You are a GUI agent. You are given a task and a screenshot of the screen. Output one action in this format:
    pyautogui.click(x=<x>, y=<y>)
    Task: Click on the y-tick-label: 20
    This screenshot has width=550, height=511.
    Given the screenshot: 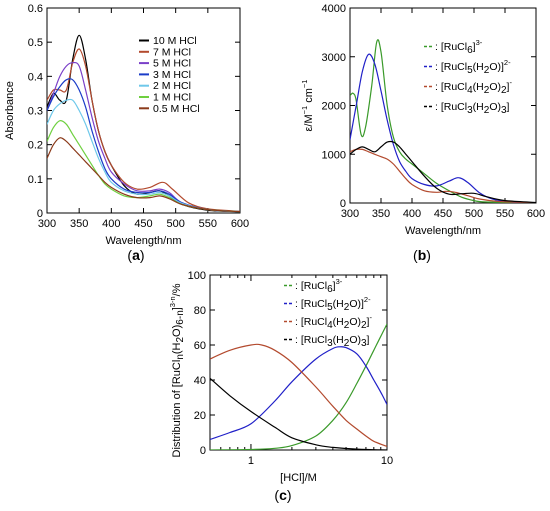 What is the action you would take?
    pyautogui.click(x=200, y=416)
    